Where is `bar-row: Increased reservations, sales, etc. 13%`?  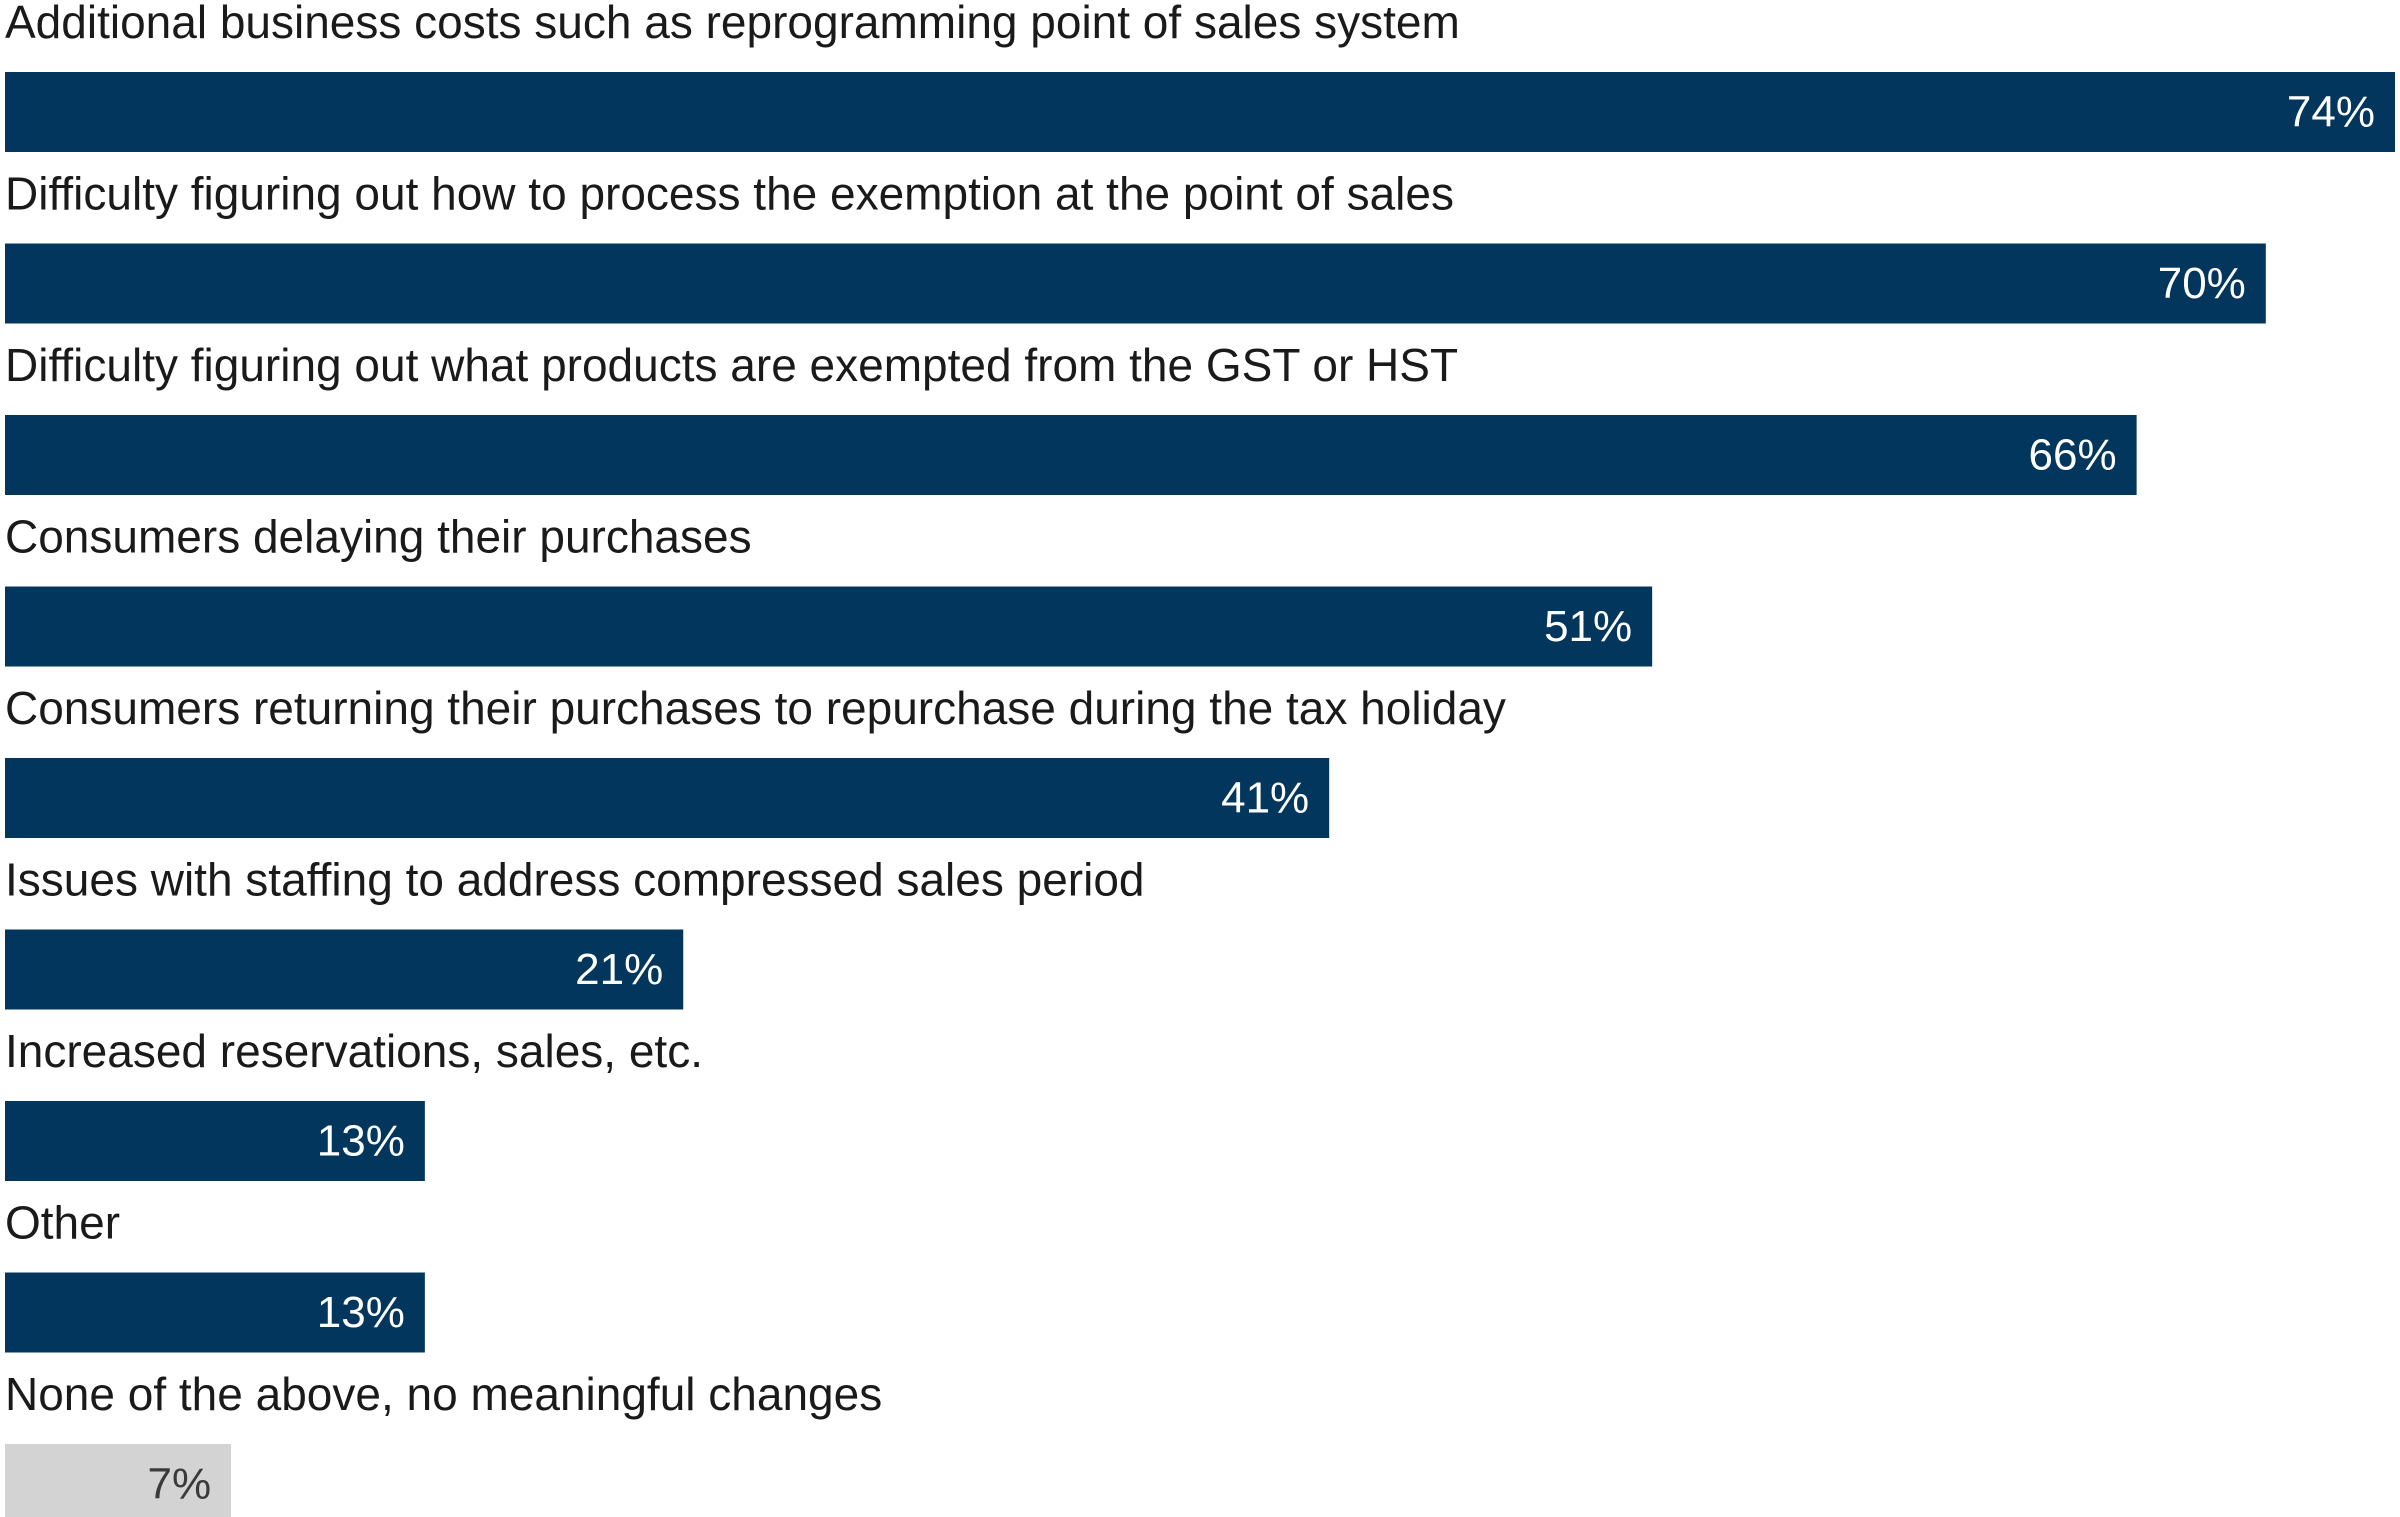
bar-row: Increased reservations, sales, etc. 13% is located at coordinates (354, 1103).